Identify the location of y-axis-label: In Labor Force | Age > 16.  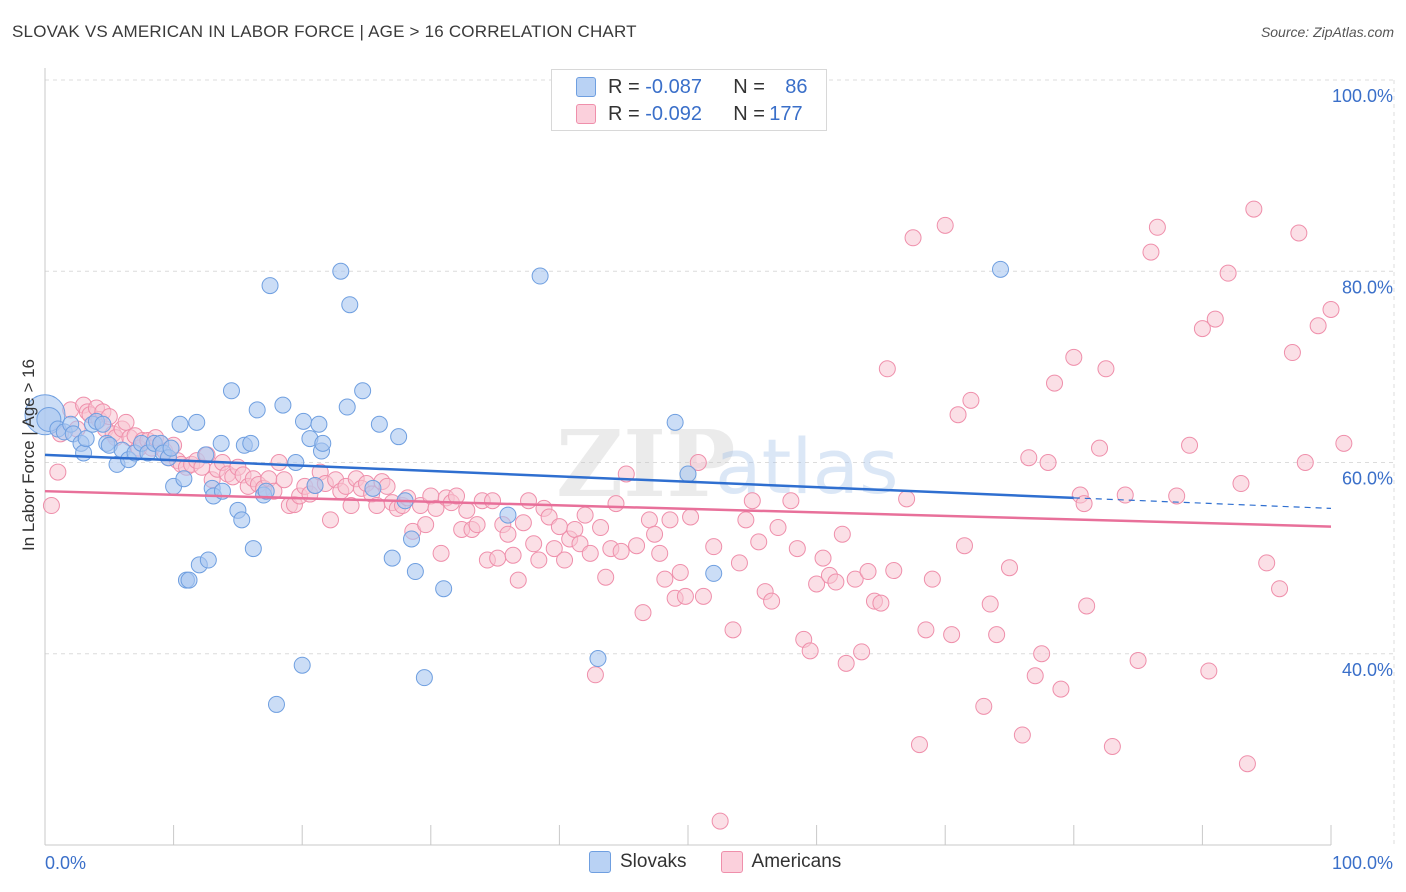
(28, 455).